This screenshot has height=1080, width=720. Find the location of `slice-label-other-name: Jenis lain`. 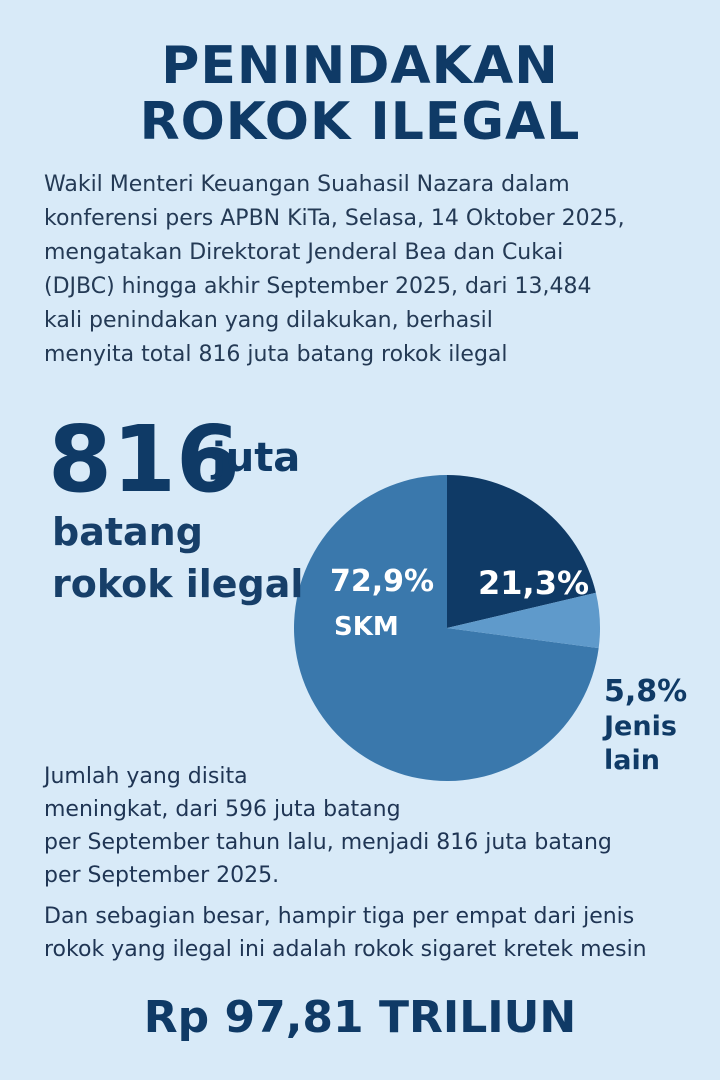

slice-label-other-name: Jenis lain is located at coordinates (640, 743).